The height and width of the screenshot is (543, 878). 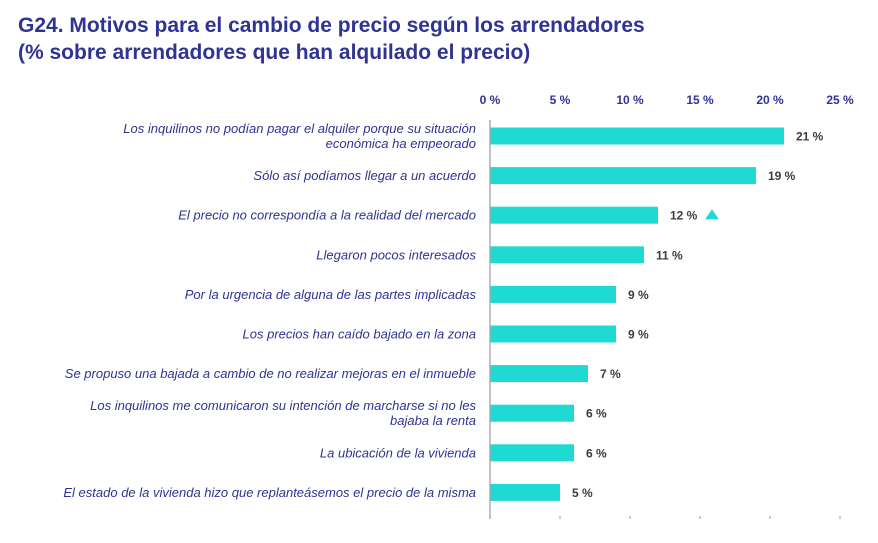 What do you see at coordinates (770, 100) in the screenshot?
I see `x-tick-label: 20 %` at bounding box center [770, 100].